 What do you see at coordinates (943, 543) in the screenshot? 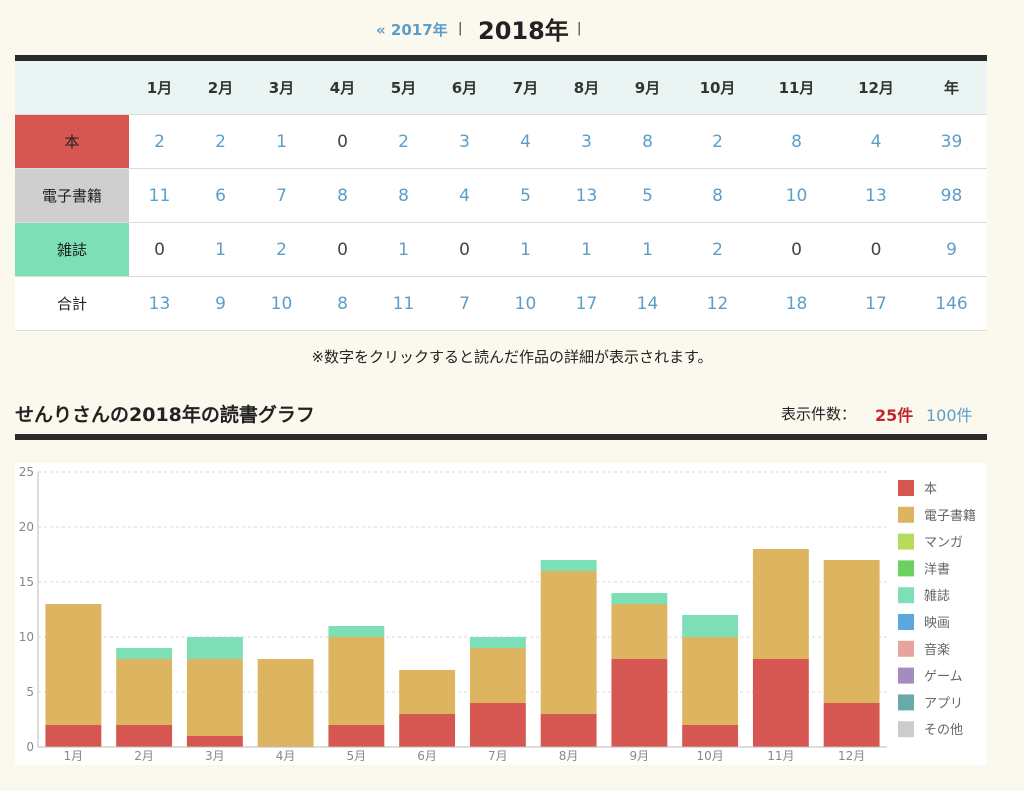
I see `legend-label: マンガ` at bounding box center [943, 543].